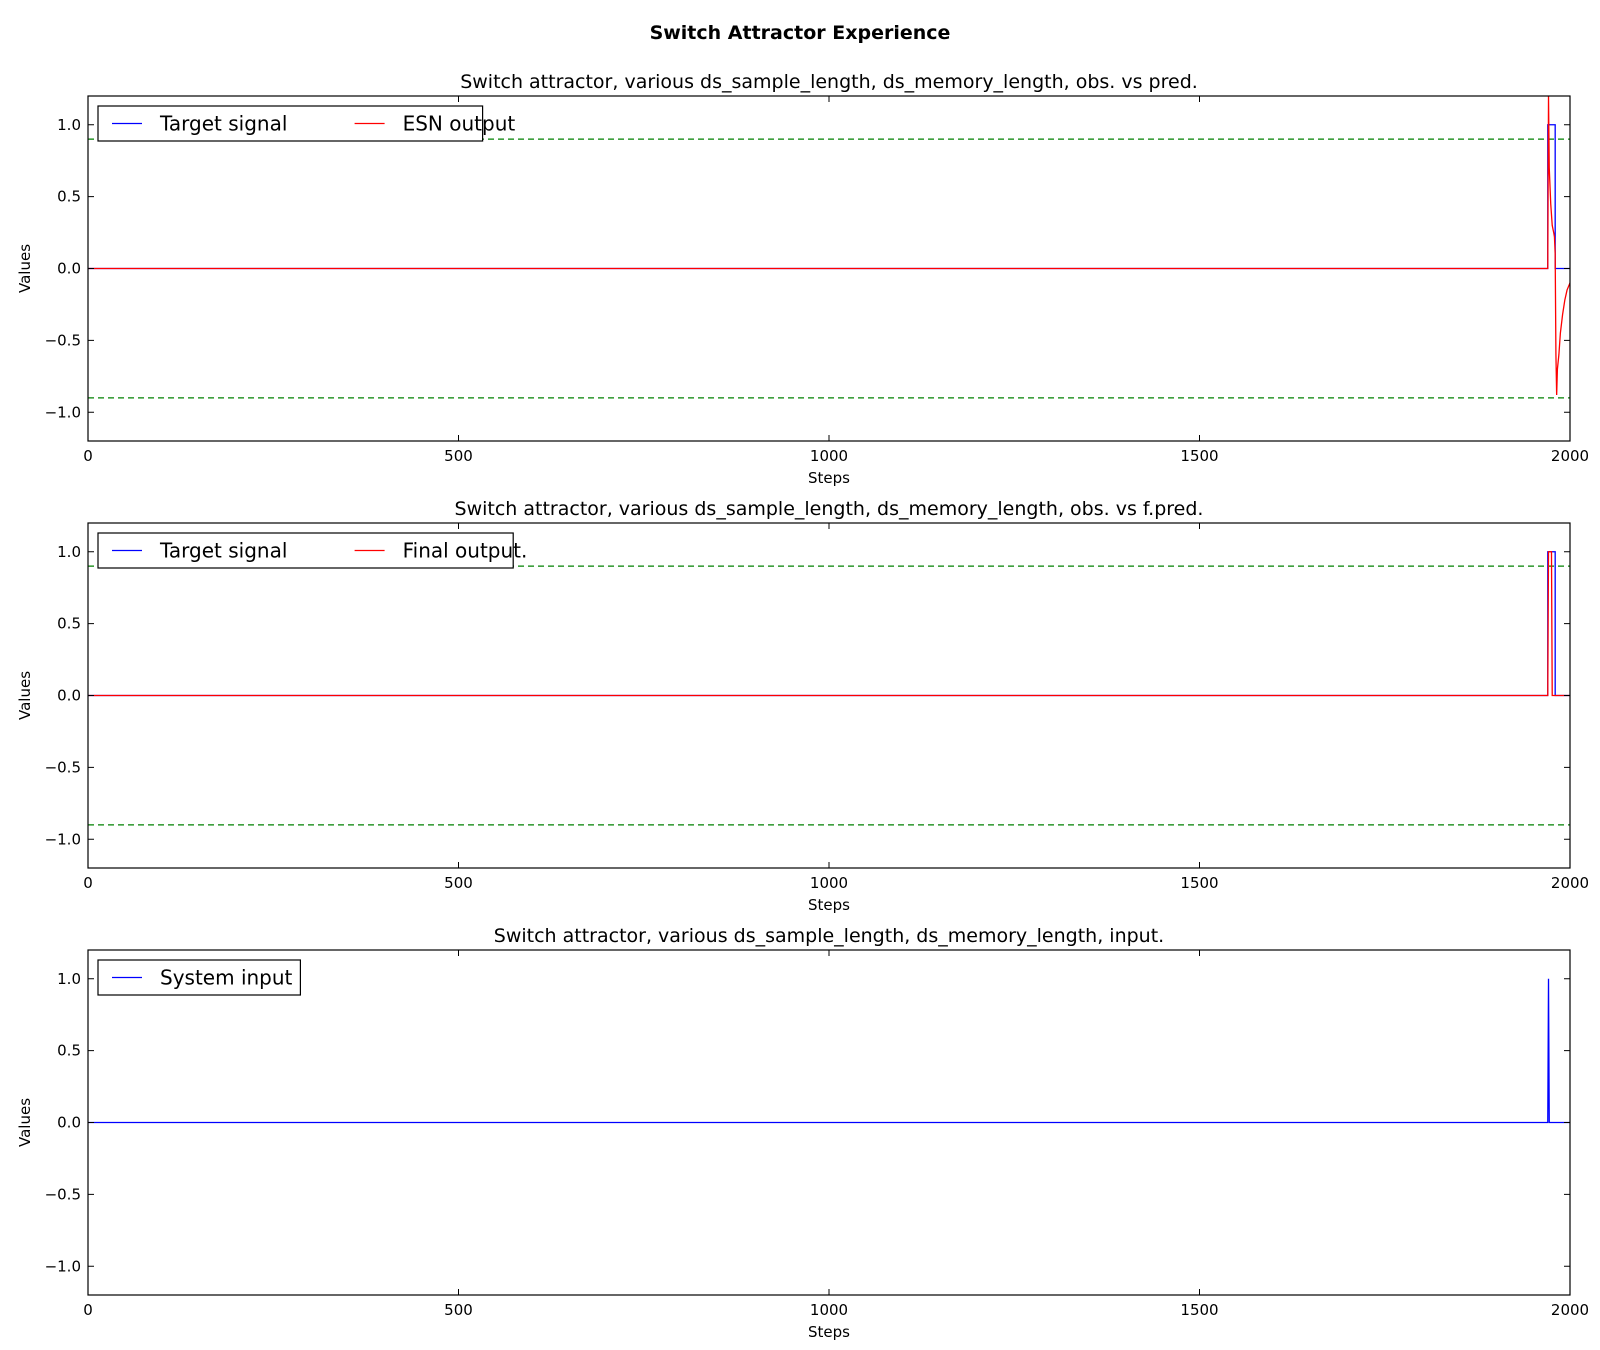 The height and width of the screenshot is (1350, 1600). I want to click on legend-label: System input, so click(226, 978).